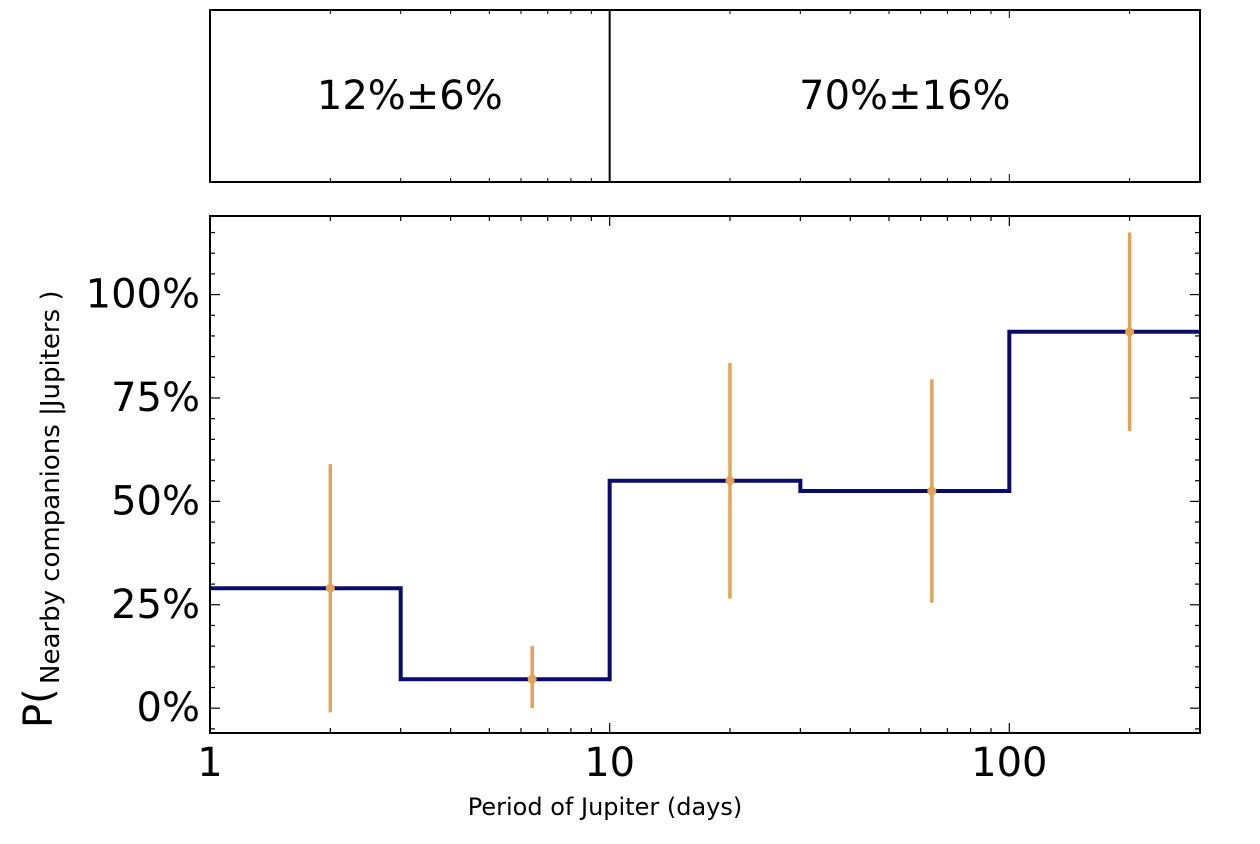 This screenshot has width=1260, height=844. Describe the element at coordinates (155, 605) in the screenshot. I see `y-tick-label: 25%` at that location.